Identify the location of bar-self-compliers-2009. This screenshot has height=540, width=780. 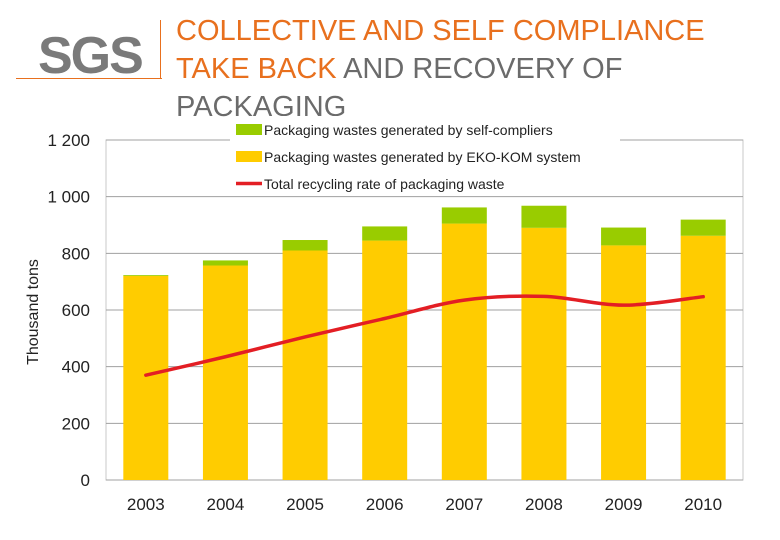
(624, 236).